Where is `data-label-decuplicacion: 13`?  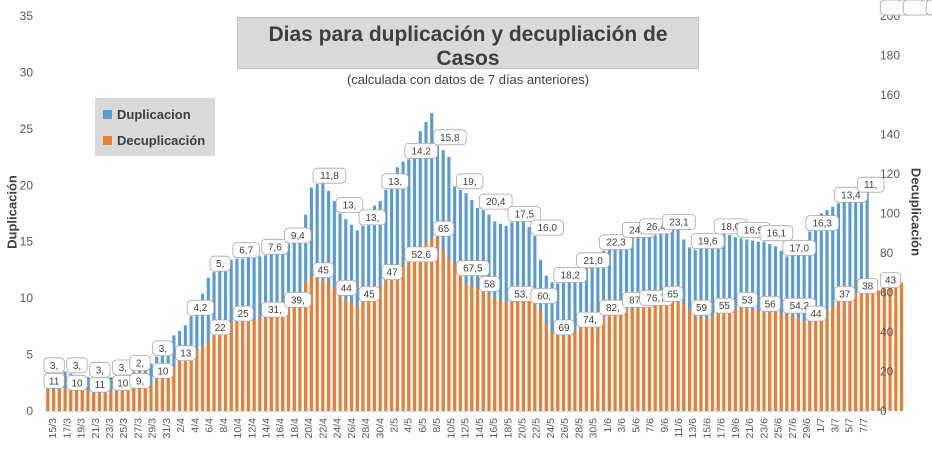 data-label-decuplicacion: 13 is located at coordinates (186, 354).